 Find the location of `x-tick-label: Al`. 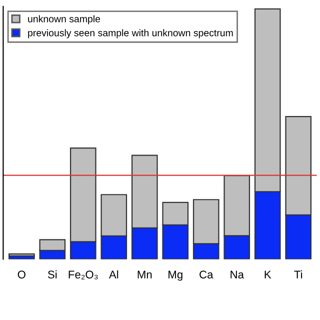

x-tick-label: Al is located at coordinates (113, 274).